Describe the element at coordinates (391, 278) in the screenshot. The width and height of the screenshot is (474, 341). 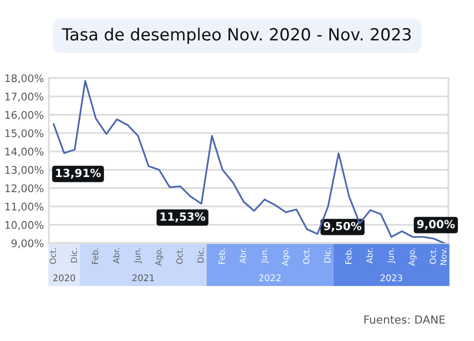
I see `text: 2023` at that location.